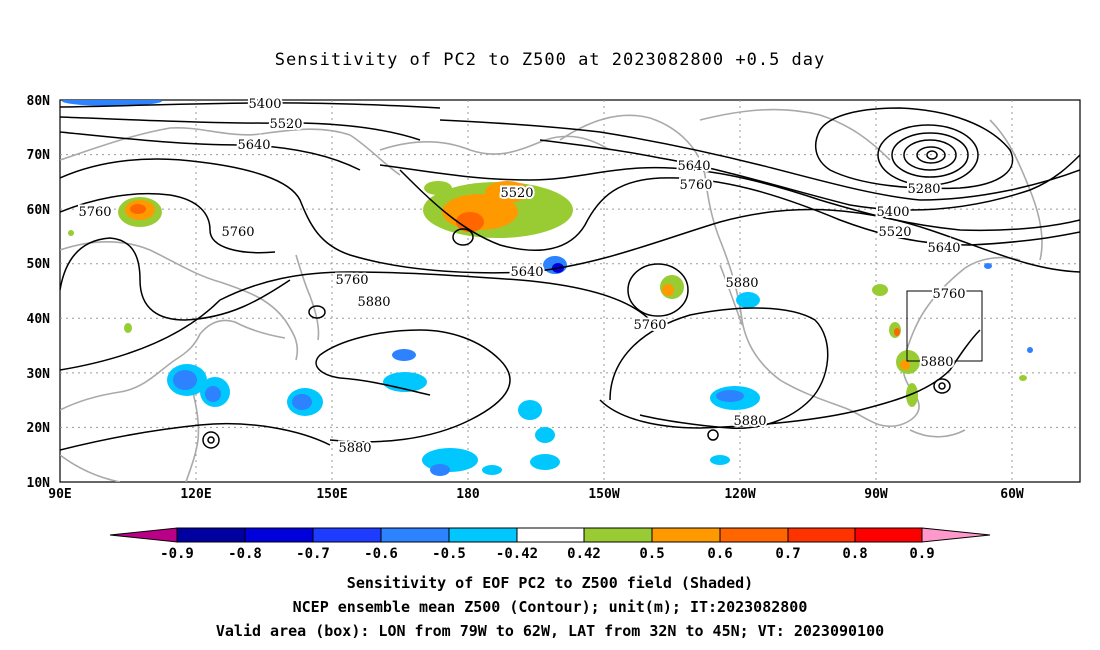 This screenshot has width=1100, height=650. I want to click on lon-label: 150W, so click(603, 494).